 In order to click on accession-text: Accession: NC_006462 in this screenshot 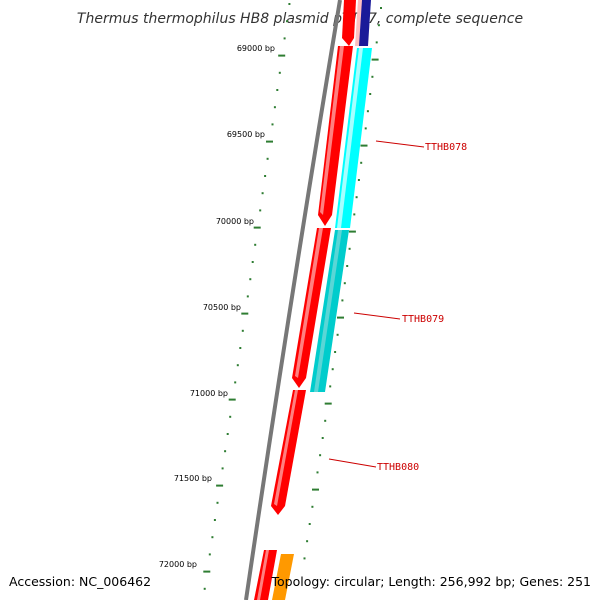, I will do `click(80, 581)`.